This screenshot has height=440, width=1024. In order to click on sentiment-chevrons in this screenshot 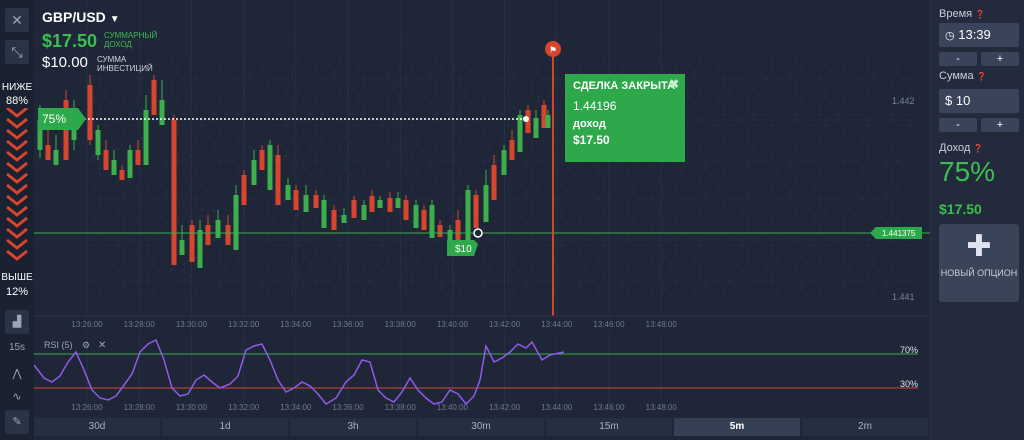, I will do `click(17, 184)`.